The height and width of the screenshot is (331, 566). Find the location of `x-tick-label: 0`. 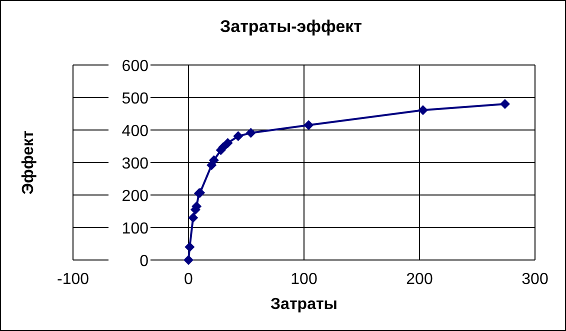

x-tick-label: 0 is located at coordinates (189, 279).